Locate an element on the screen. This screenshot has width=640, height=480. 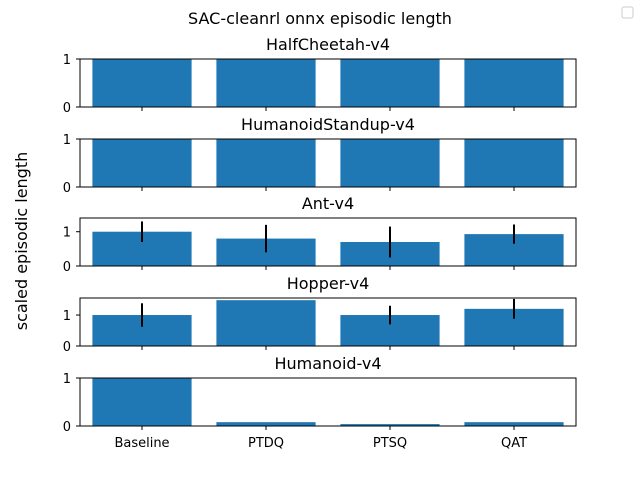
panel-title: HalfCheetah-v4 is located at coordinates (328, 44).